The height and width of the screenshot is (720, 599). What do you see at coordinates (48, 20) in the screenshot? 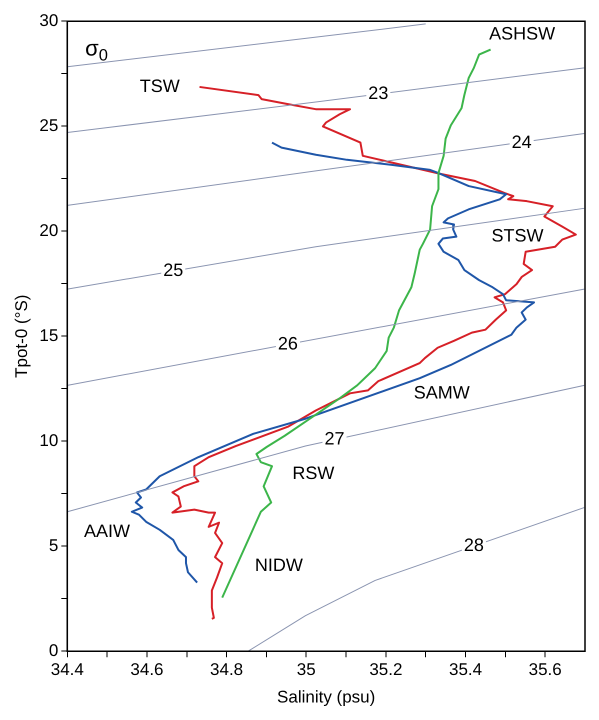
I see `y-tick-label: 30` at bounding box center [48, 20].